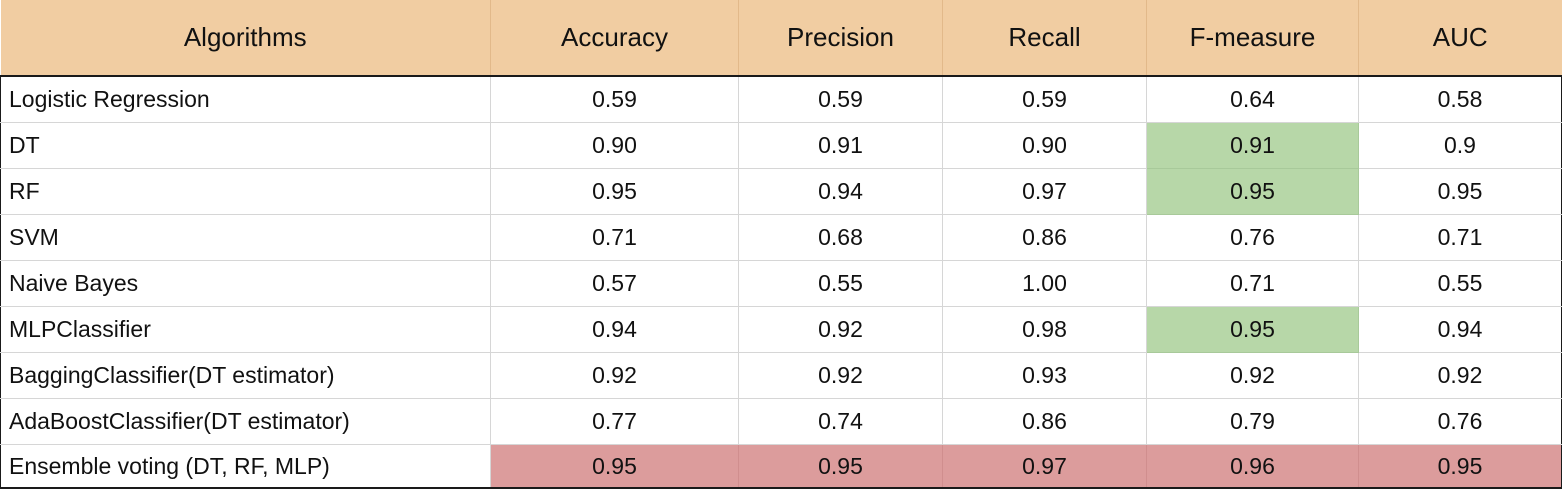  Describe the element at coordinates (1460, 99) in the screenshot. I see `auc-cell: 0.58` at that location.